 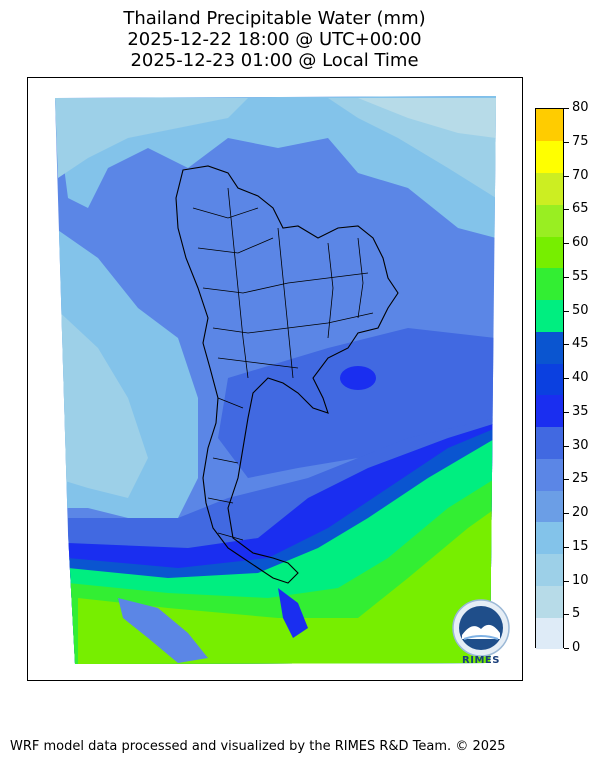 I want to click on pw-15-20-west, so click(x=101, y=403).